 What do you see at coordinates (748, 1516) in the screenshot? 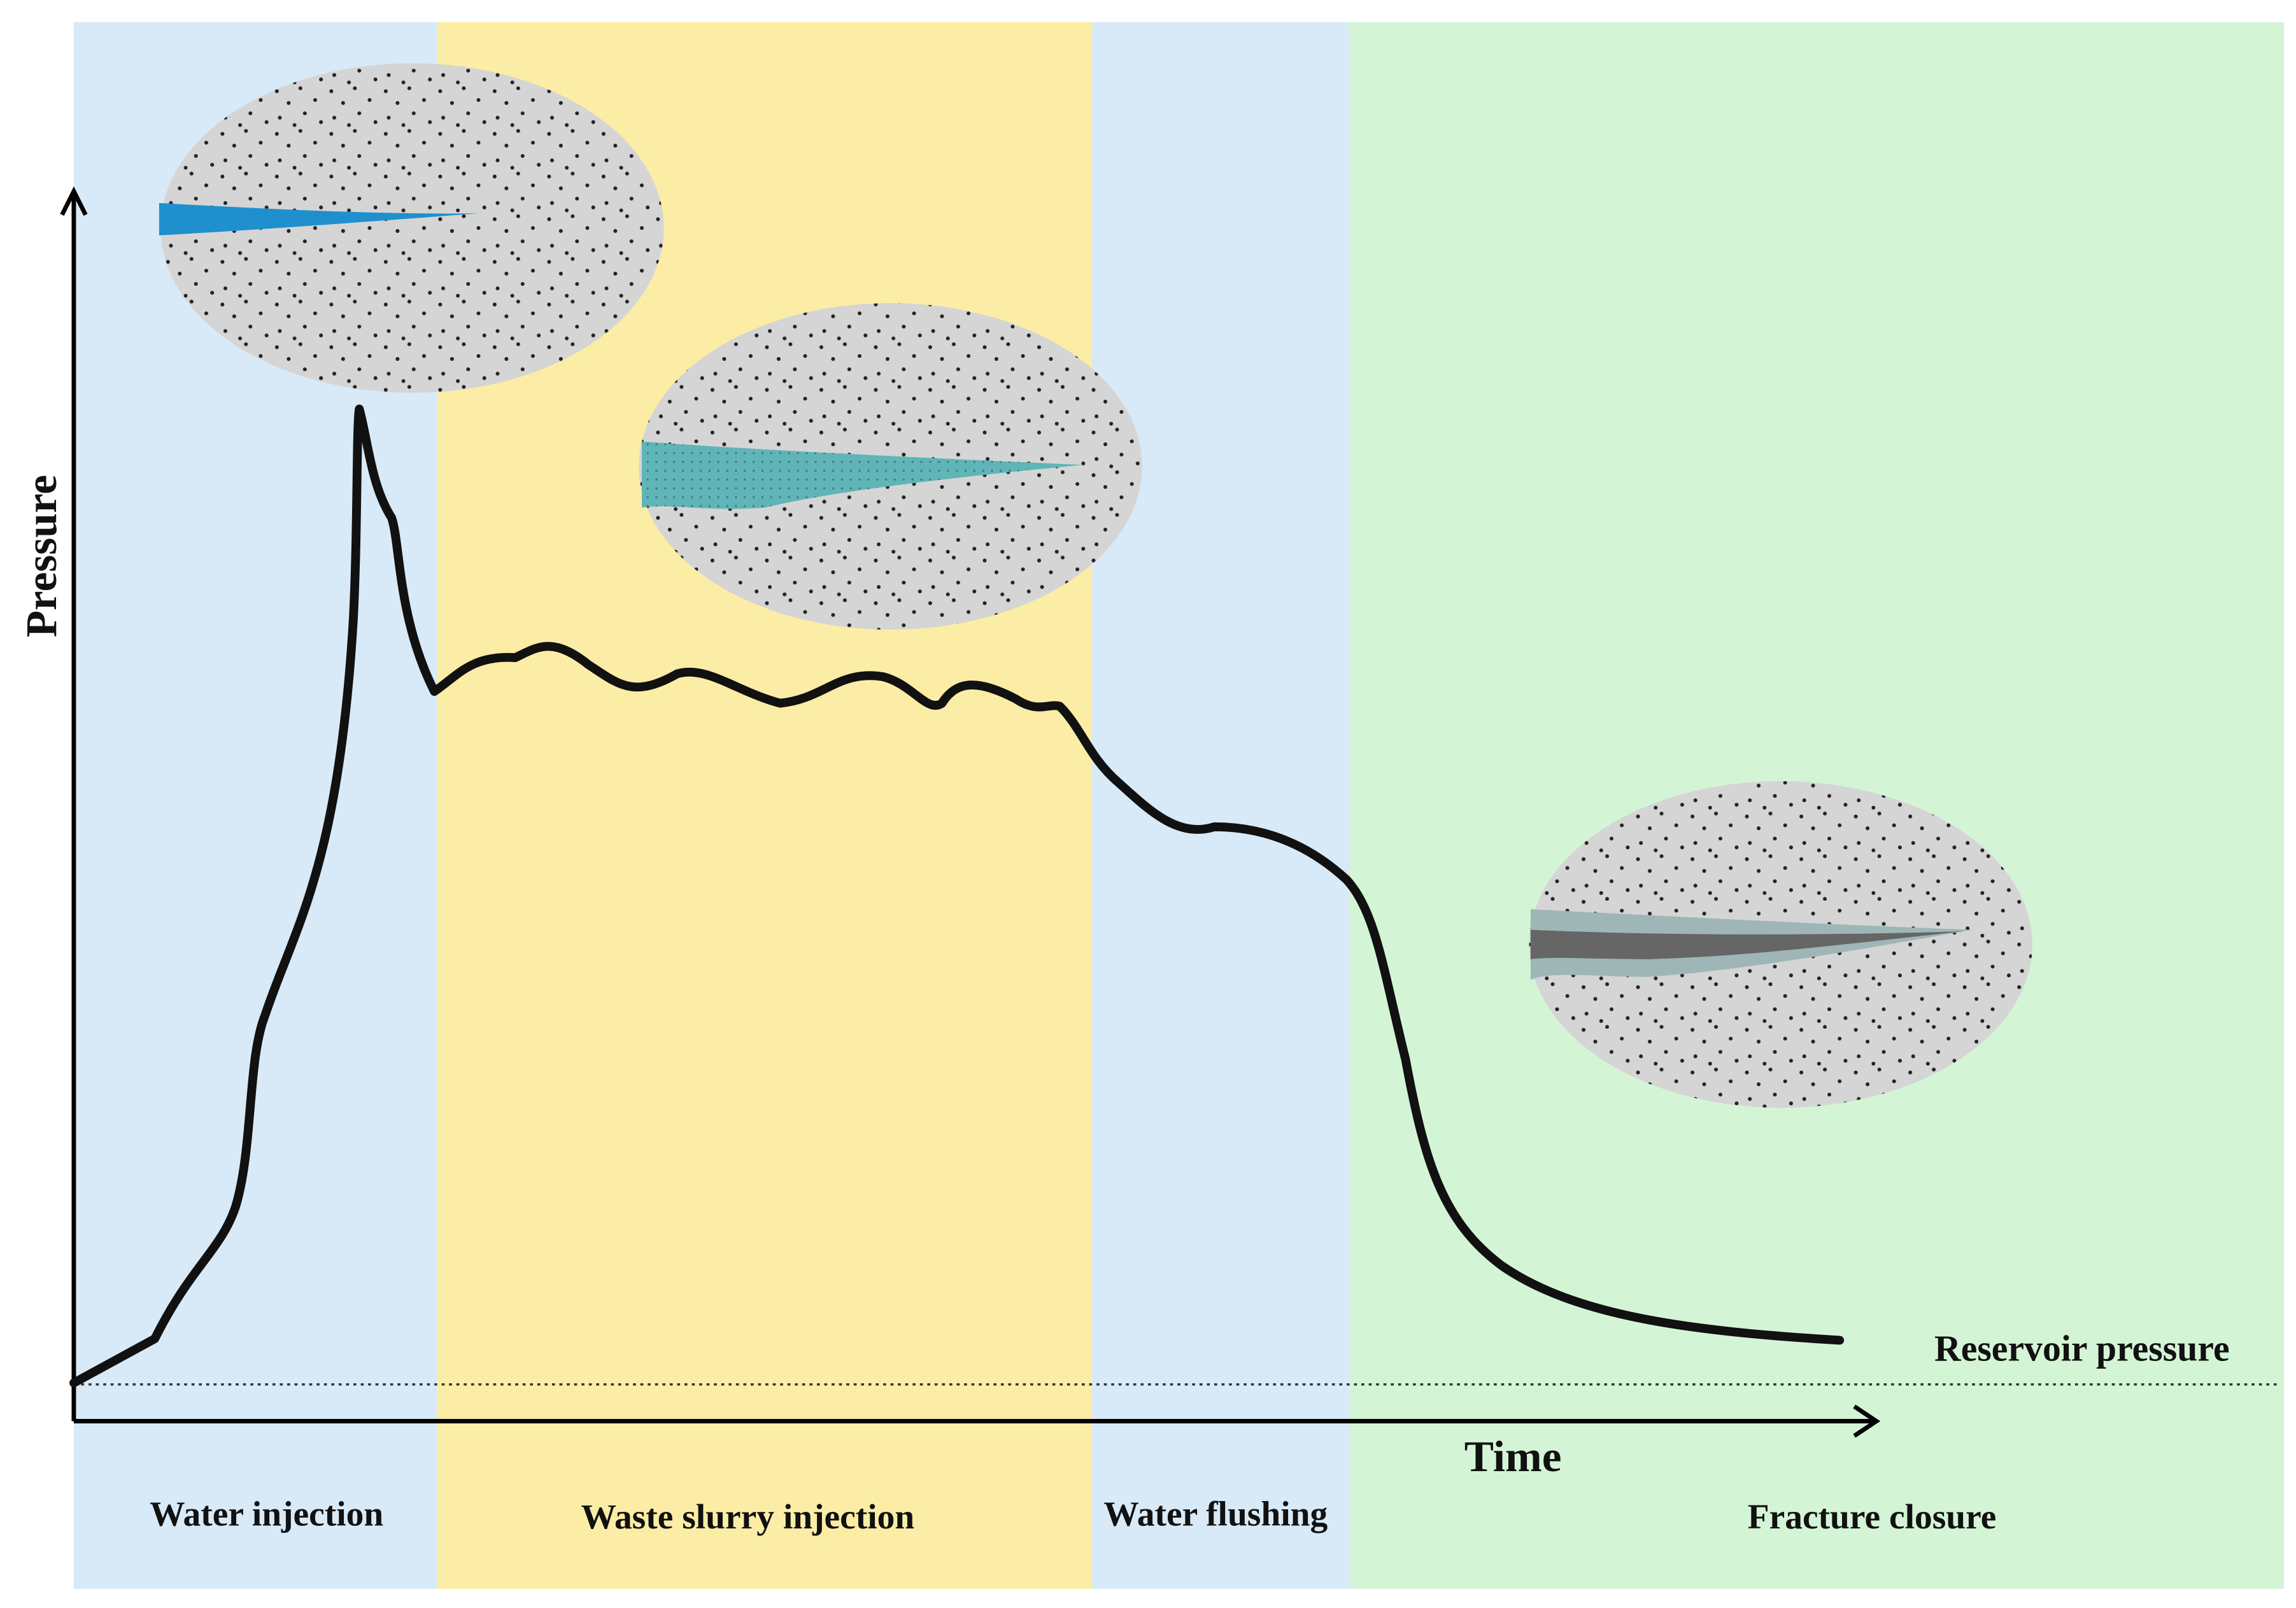
I see `phase-label: Waste slurry injection` at bounding box center [748, 1516].